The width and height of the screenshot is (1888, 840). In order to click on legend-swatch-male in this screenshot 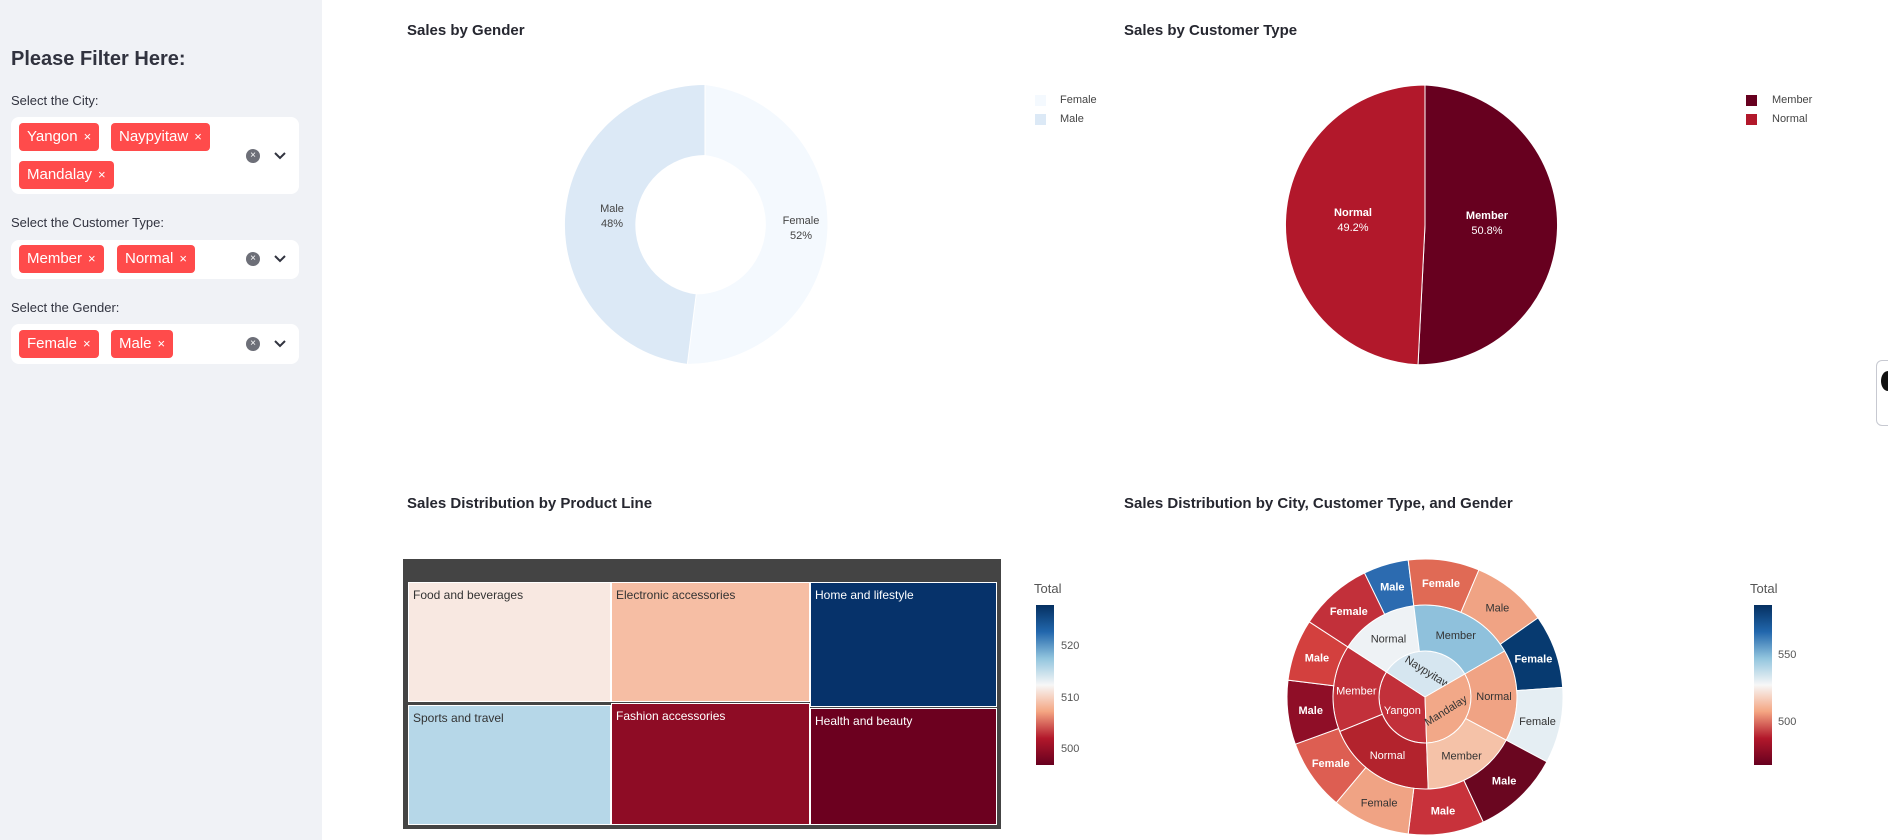, I will do `click(1040, 119)`.